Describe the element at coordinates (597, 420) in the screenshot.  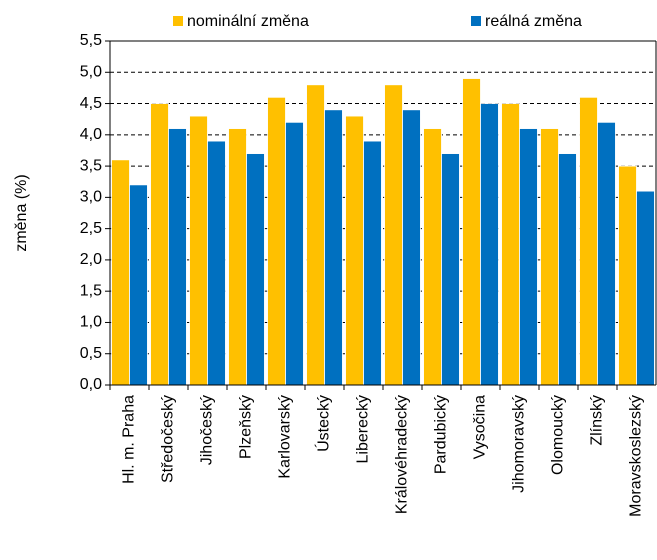
I see `x-tick-label: Zlínský` at that location.